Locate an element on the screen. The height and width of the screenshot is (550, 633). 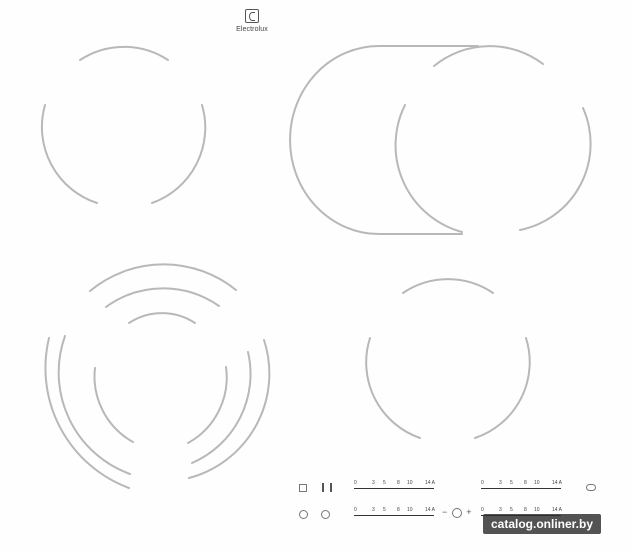
slider-4-tick-4: 10 is located at coordinates (537, 510).